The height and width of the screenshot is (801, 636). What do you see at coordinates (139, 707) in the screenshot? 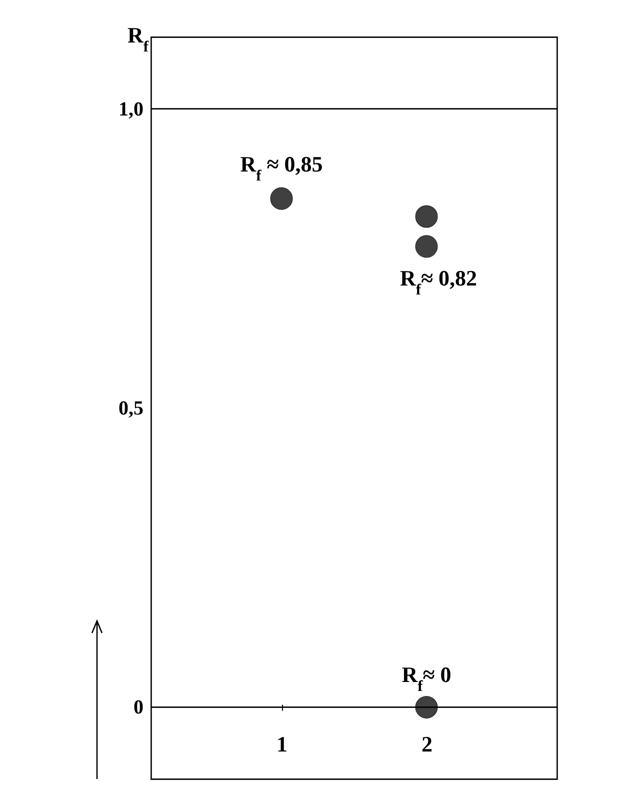
I see `y-tick-label: 0` at bounding box center [139, 707].